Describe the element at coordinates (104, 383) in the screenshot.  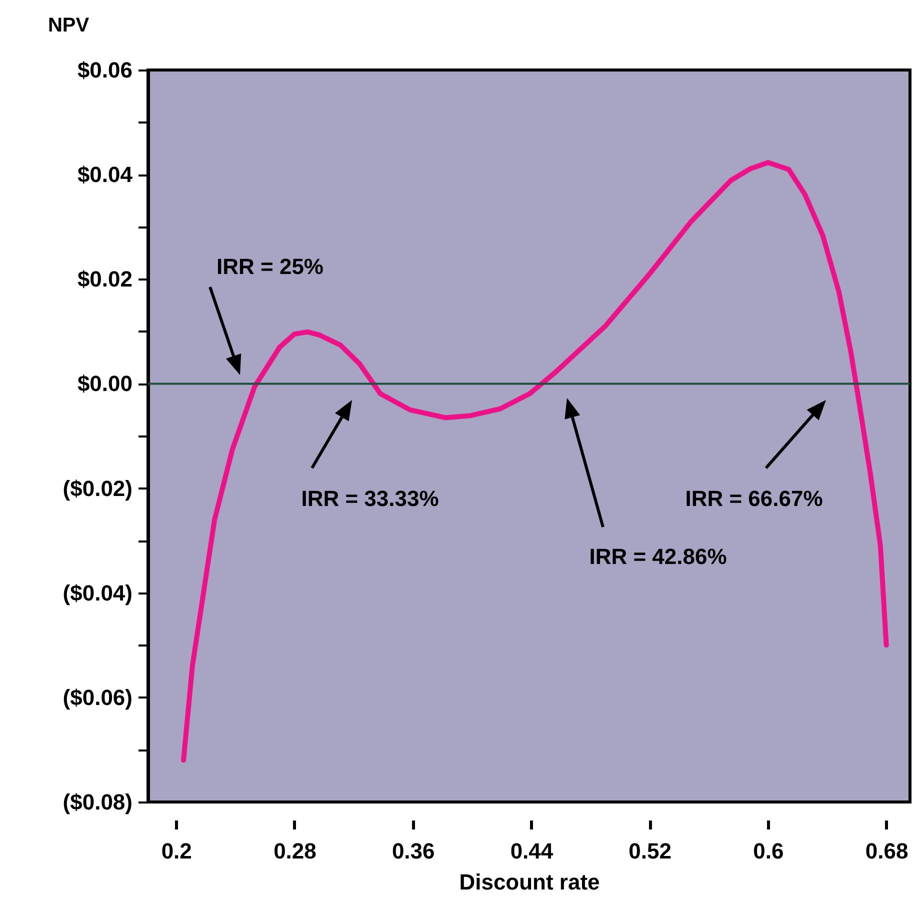
I see `y-tick-label: $0.00` at that location.